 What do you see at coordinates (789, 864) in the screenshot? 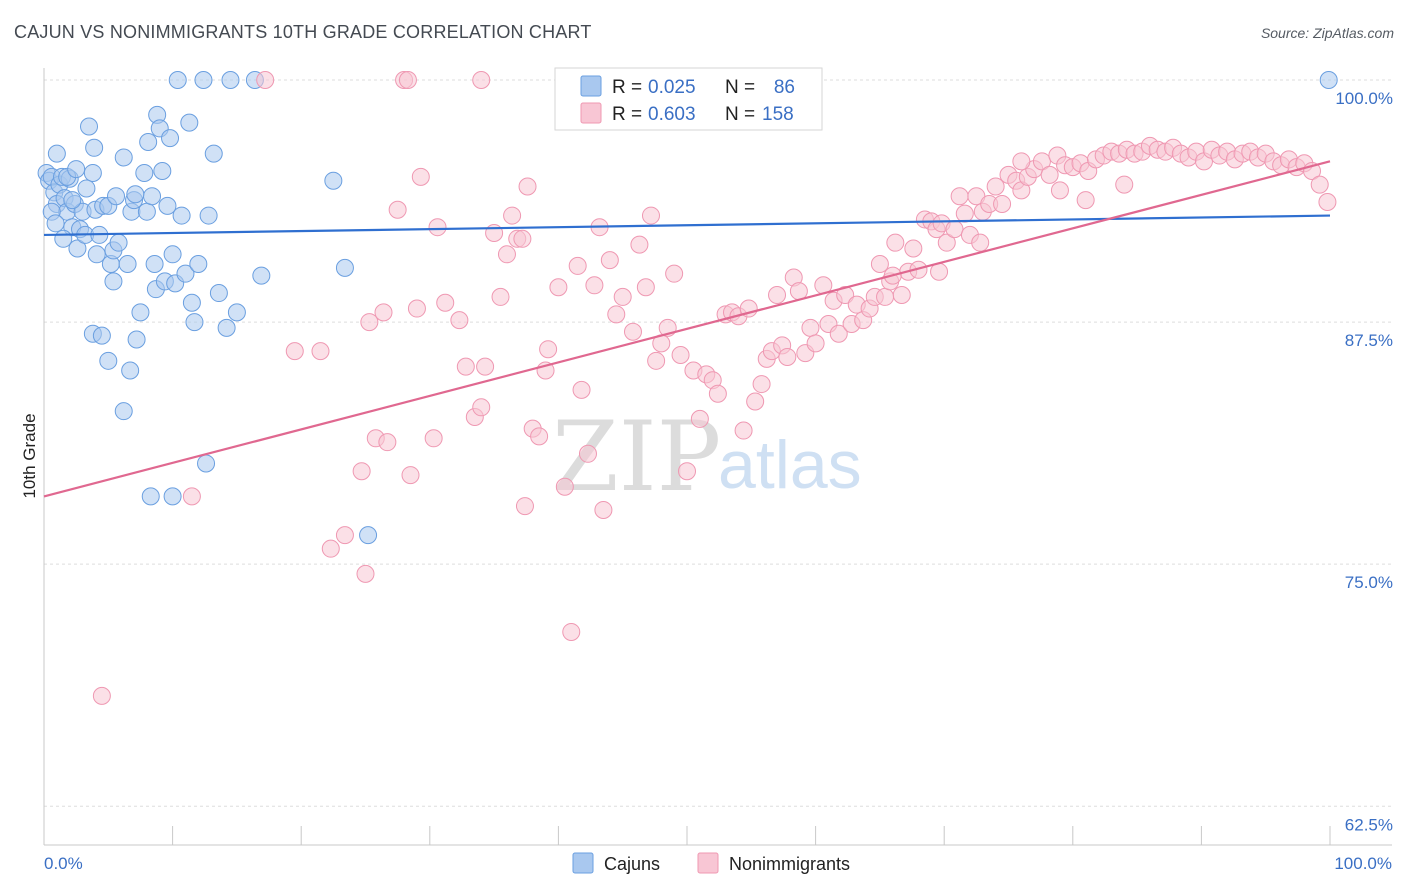
I see `bottom-legend-nonimmigrants: Nonimmigrants` at bounding box center [789, 864].